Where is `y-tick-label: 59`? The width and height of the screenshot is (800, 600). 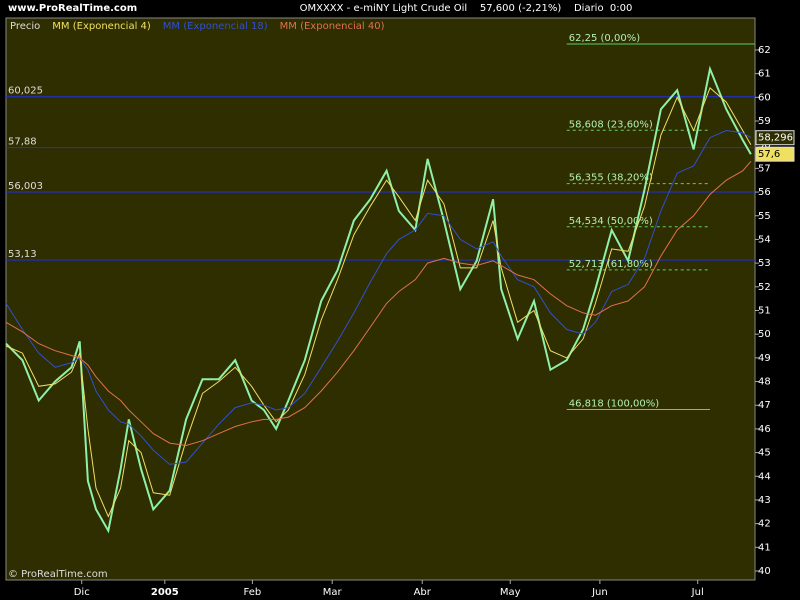
y-tick-label: 59 is located at coordinates (764, 121).